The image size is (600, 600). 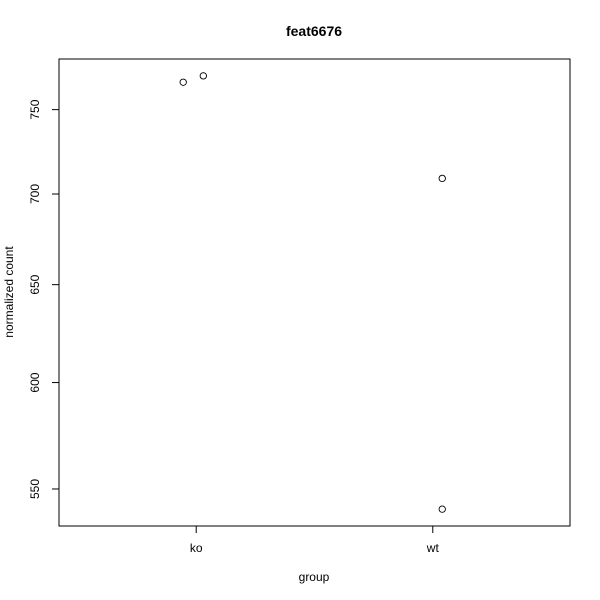 What do you see at coordinates (35, 489) in the screenshot?
I see `y-tick-label: 550` at bounding box center [35, 489].